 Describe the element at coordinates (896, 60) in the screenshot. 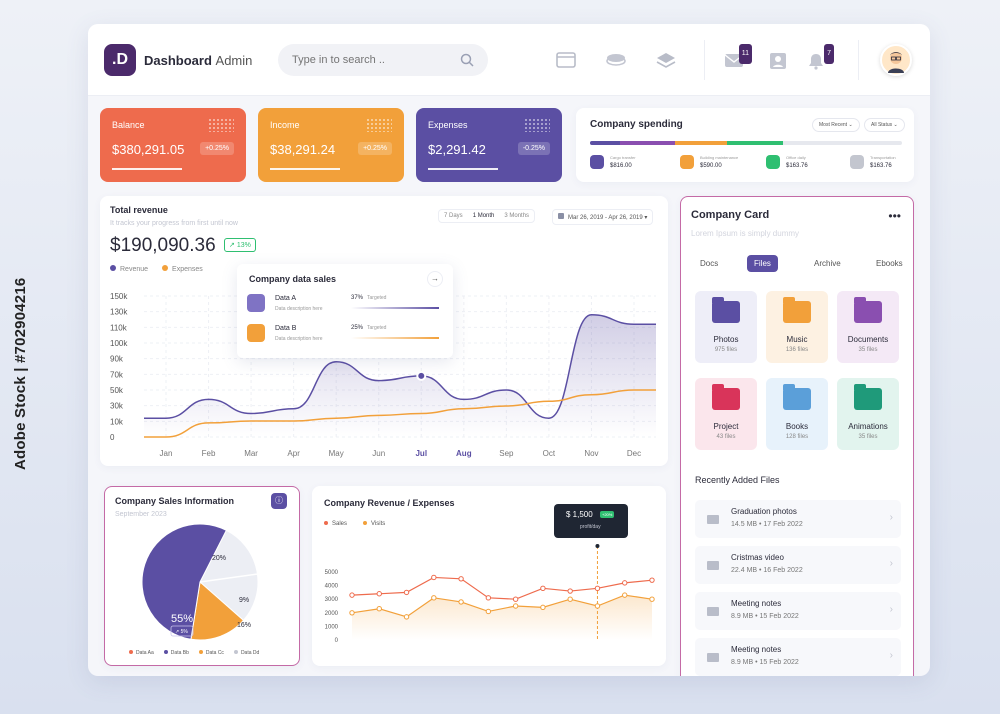

I see `user-avatar` at that location.